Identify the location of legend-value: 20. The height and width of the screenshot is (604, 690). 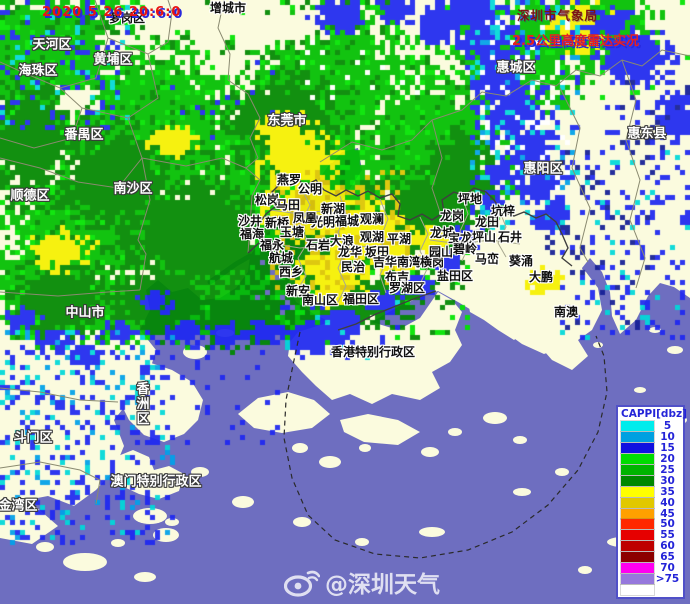
(667, 459).